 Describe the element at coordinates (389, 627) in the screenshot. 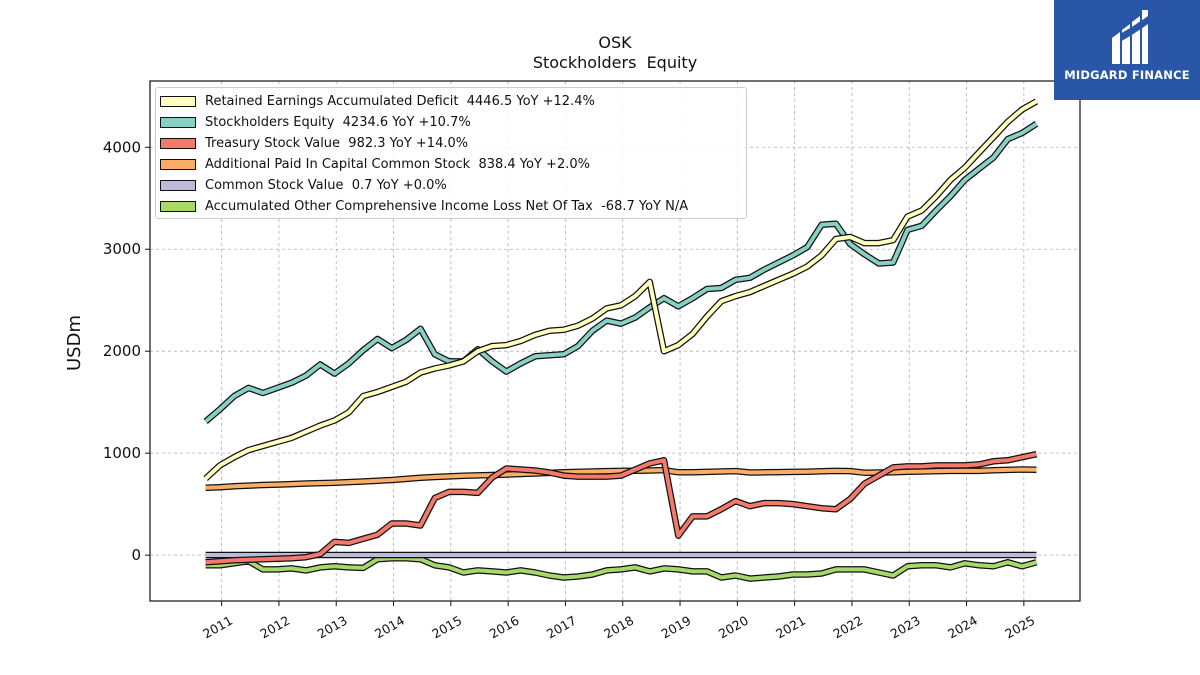

I see `x-tick-label: 2014` at that location.